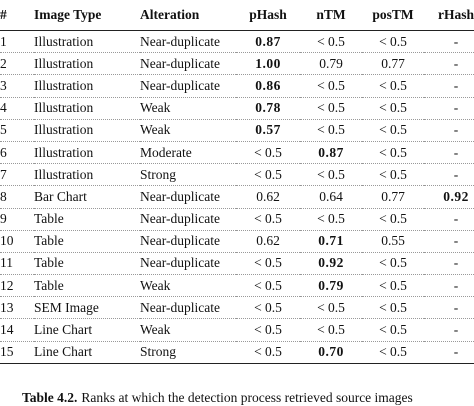 This screenshot has width=474, height=406. I want to click on table-row: 6 Illustration Moderate < 0.5 0.87 < 0.5-, so click(237, 153).